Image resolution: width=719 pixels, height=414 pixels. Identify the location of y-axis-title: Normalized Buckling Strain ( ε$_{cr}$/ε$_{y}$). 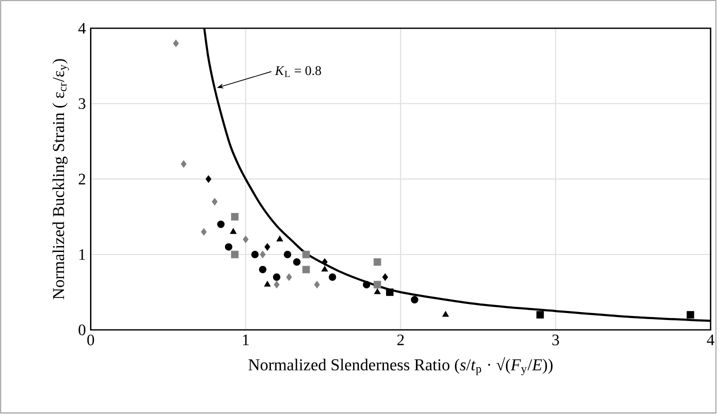
(60, 179).